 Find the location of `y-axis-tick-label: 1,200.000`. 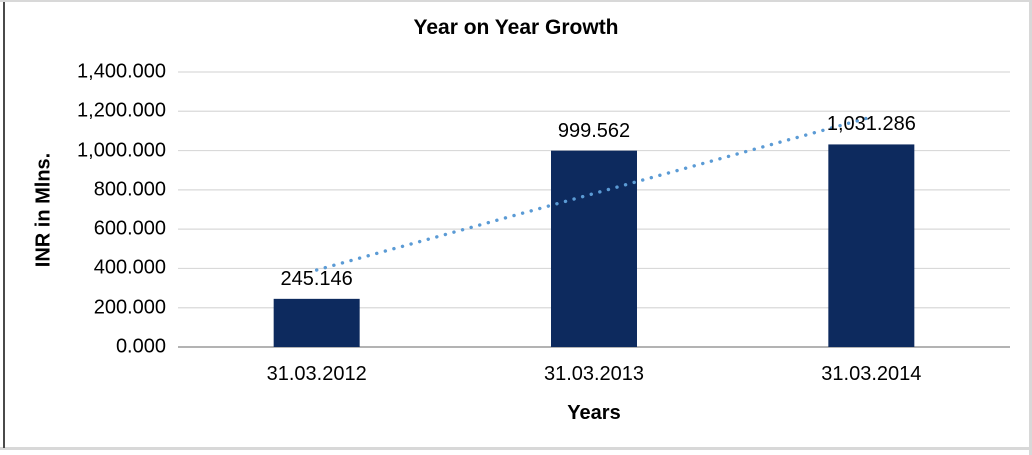

y-axis-tick-label: 1,200.000 is located at coordinates (121, 110).